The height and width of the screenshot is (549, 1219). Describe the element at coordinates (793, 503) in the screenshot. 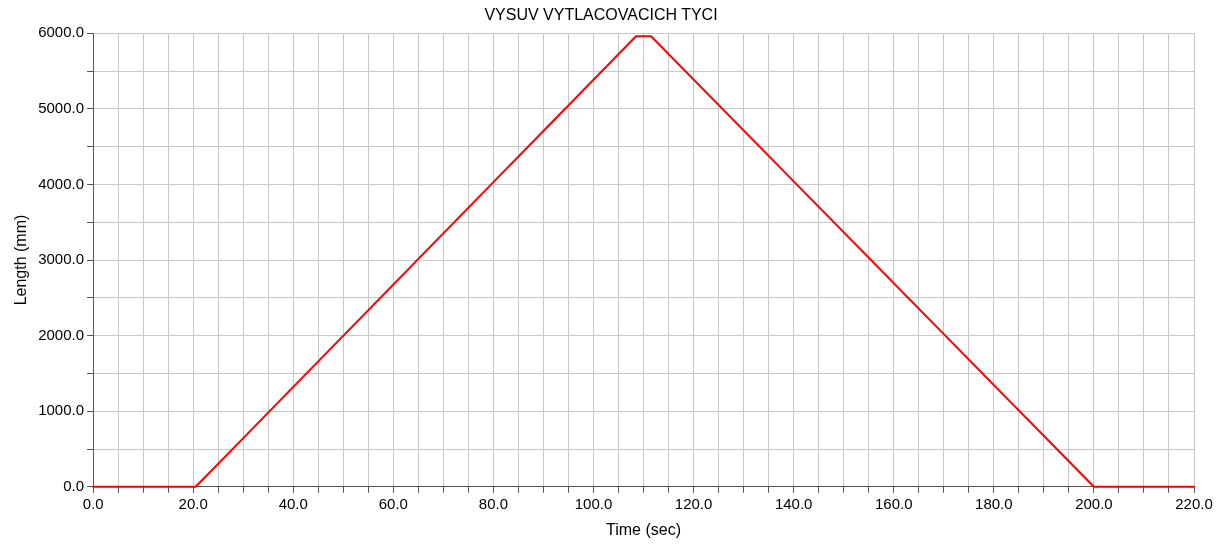

I see `x-tick-label: 140.0` at that location.